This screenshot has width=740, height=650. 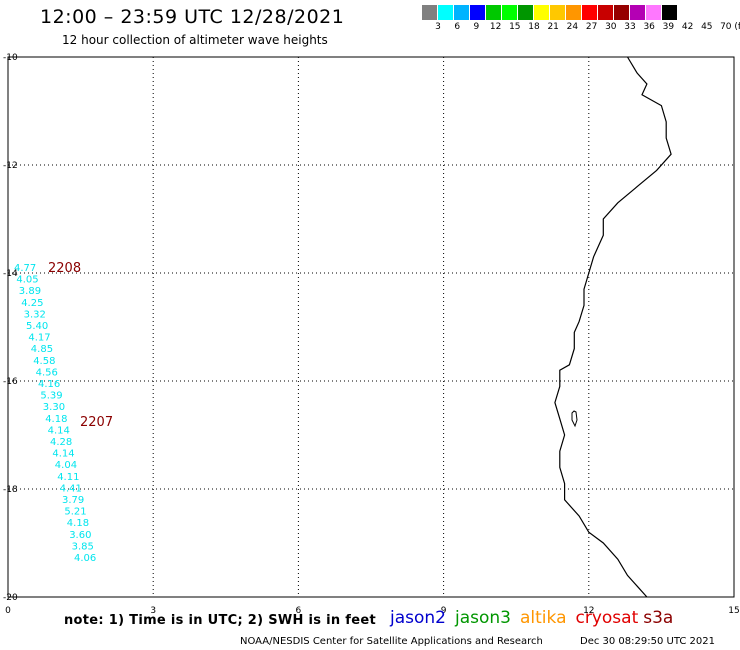 I want to click on map-title: 12:00 – 23:59 UTC 12/28/2021, so click(x=192, y=17).